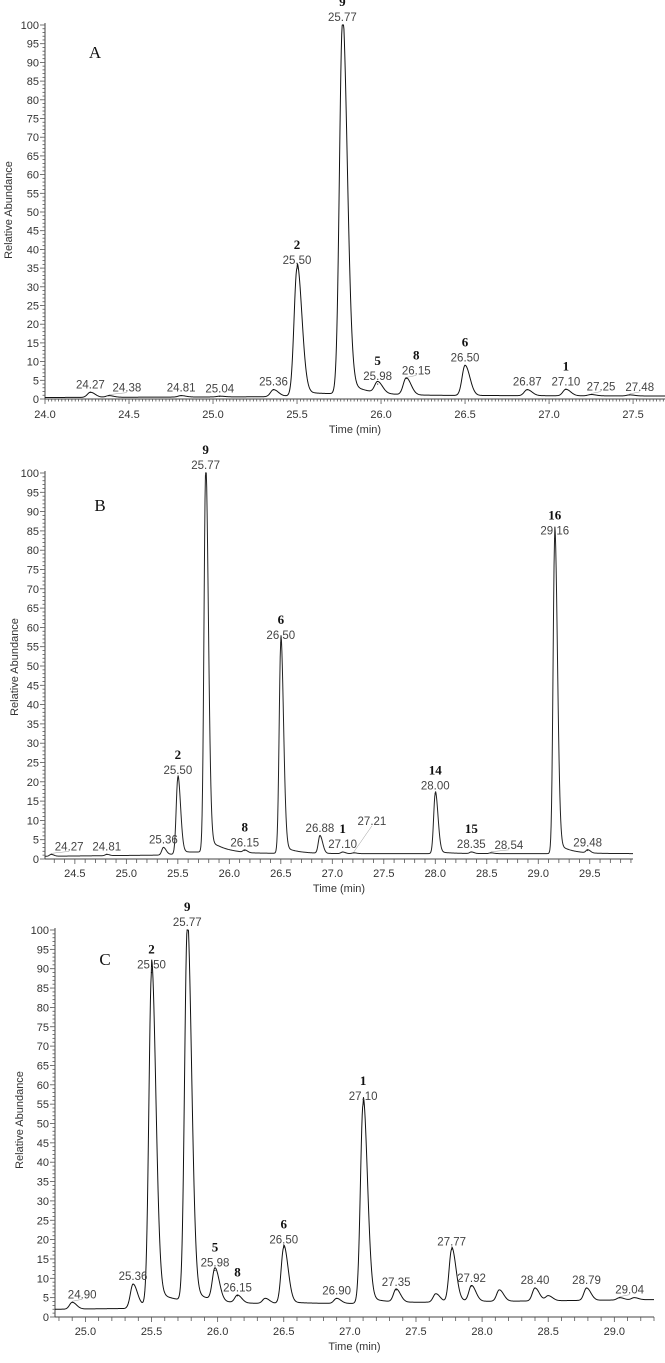 The image size is (665, 1363). What do you see at coordinates (90, 385) in the screenshot?
I see `peak-rt-label: 24.27` at bounding box center [90, 385].